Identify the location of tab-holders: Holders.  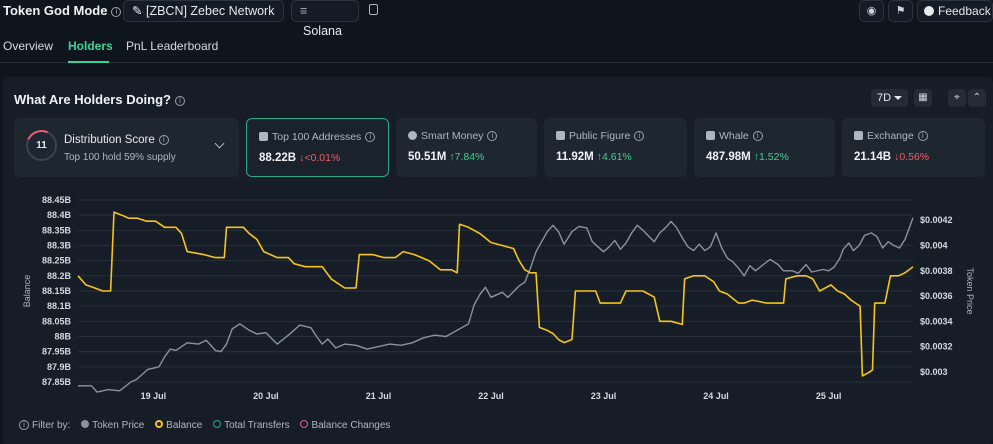
(90, 46).